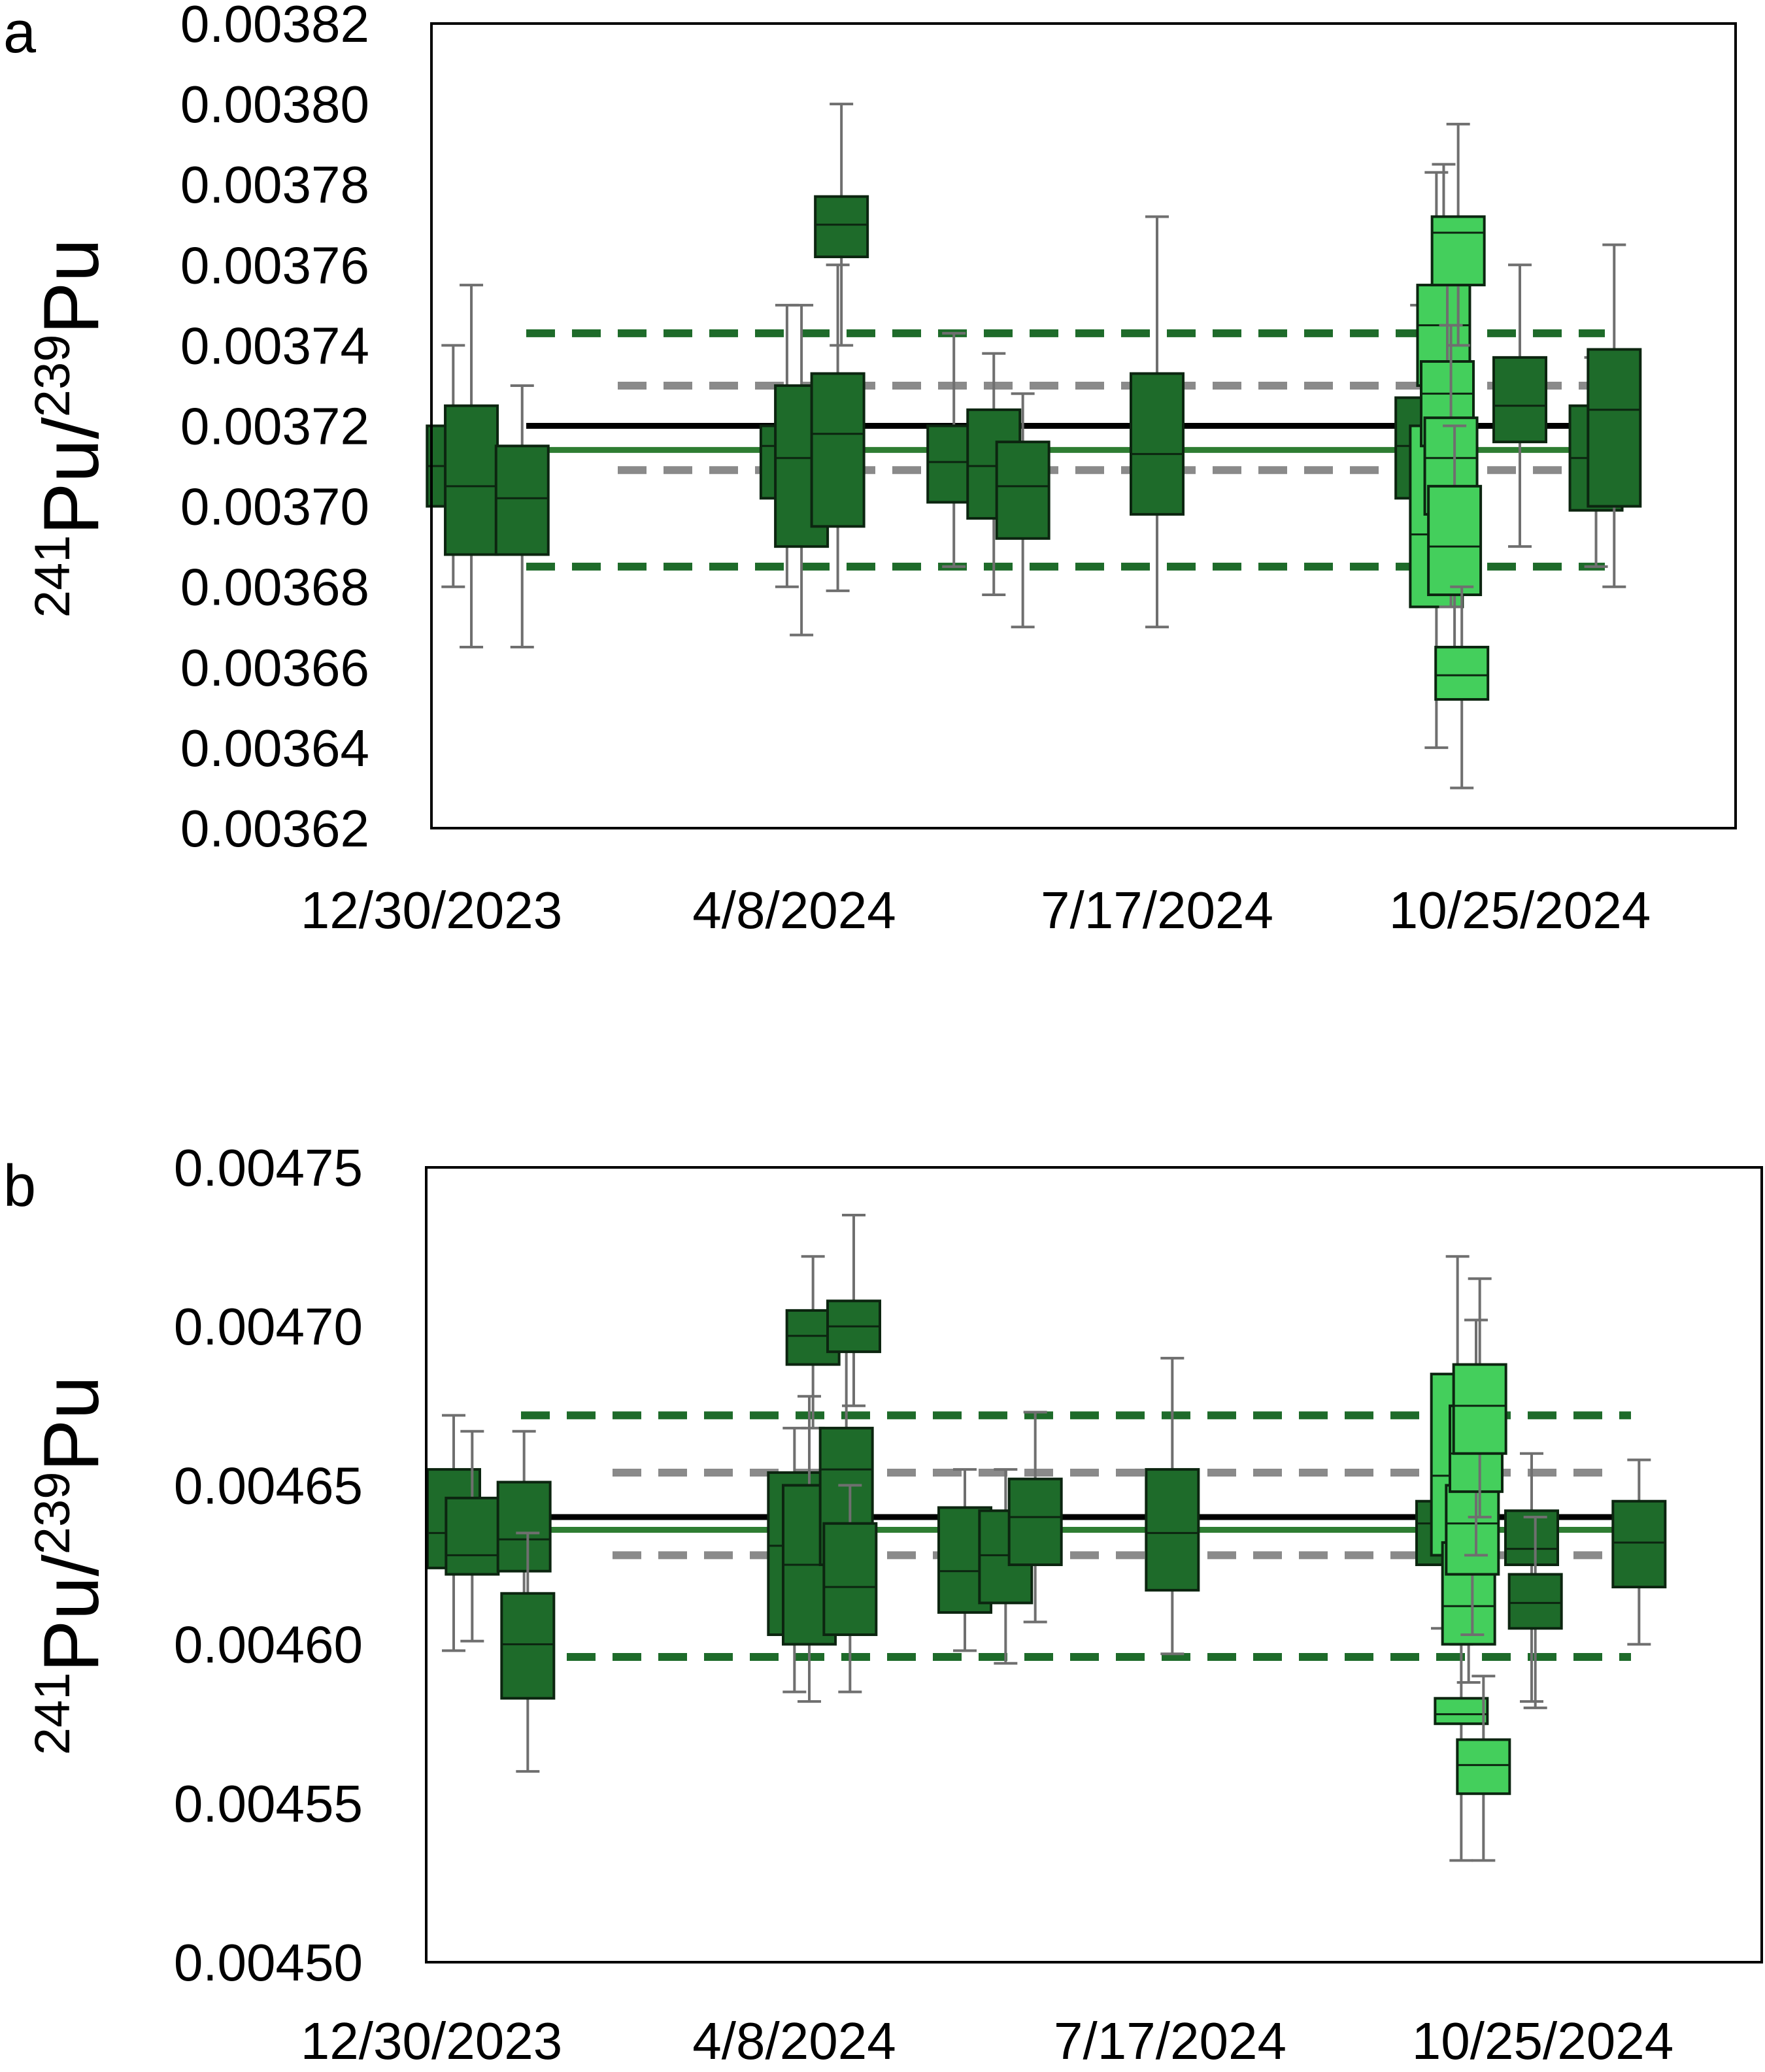 The width and height of the screenshot is (1765, 2072). I want to click on panel-a-y-tick-label: 0.00370, so click(274, 507).